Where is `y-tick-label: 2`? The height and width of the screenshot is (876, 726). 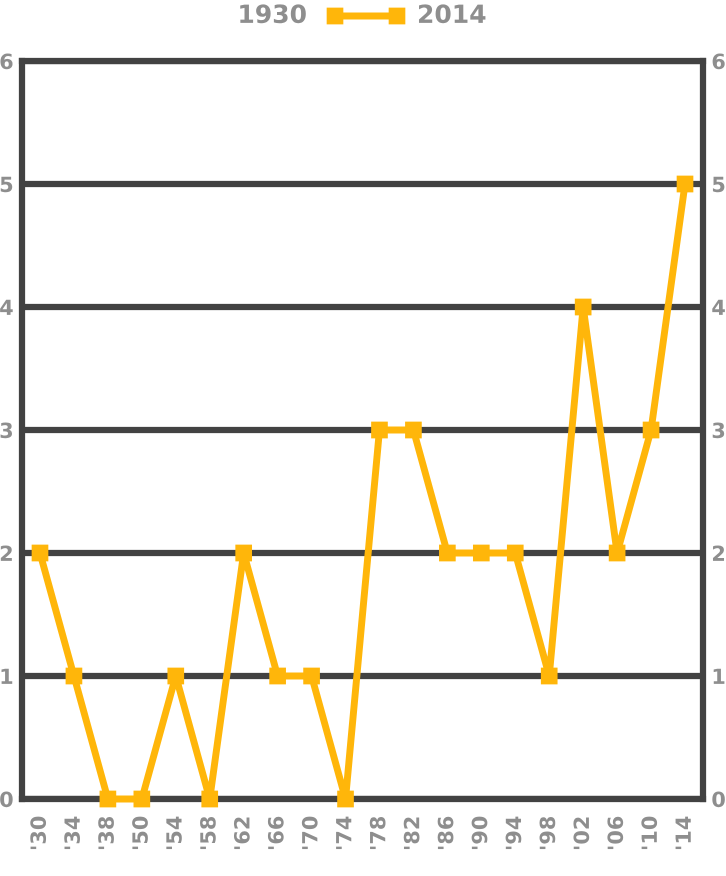
y-tick-label: 2 is located at coordinates (6, 553).